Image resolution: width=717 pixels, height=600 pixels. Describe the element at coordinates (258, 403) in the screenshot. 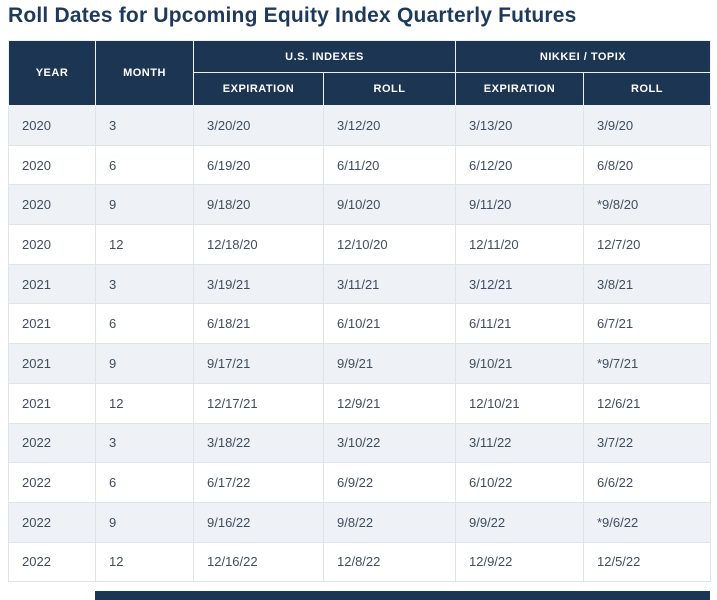

I see `cell-us-expiration: 12/17/21` at that location.